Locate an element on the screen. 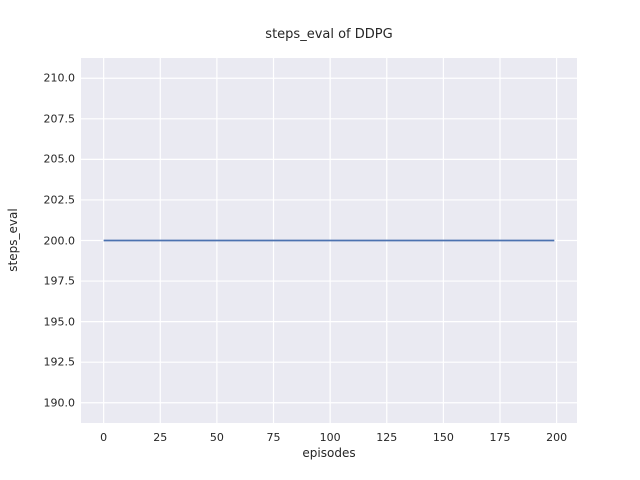 This screenshot has width=640, height=480. x-tick-label: 125 is located at coordinates (387, 437).